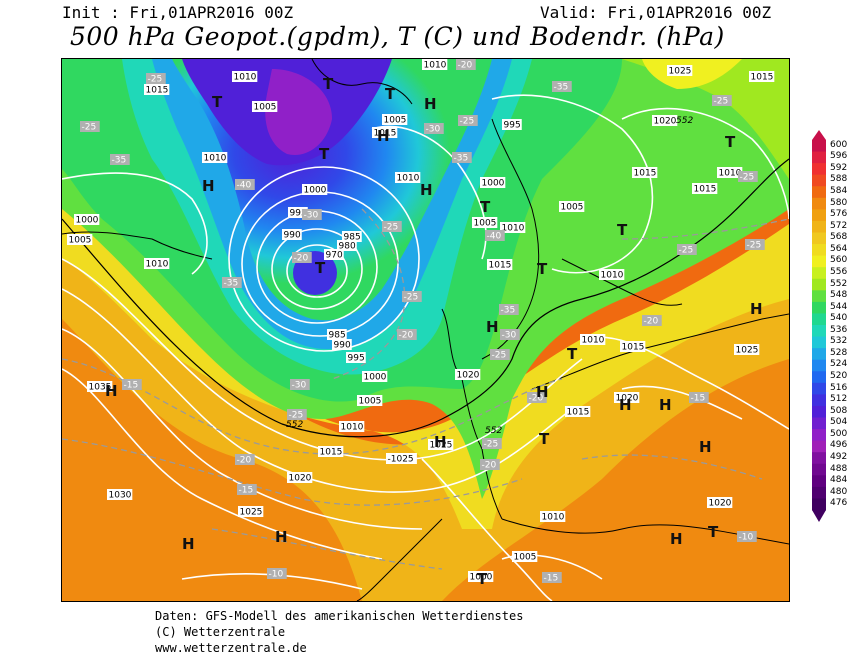 The height and width of the screenshot is (657, 850). I want to click on temperature-label-2: -35, so click(120, 160).